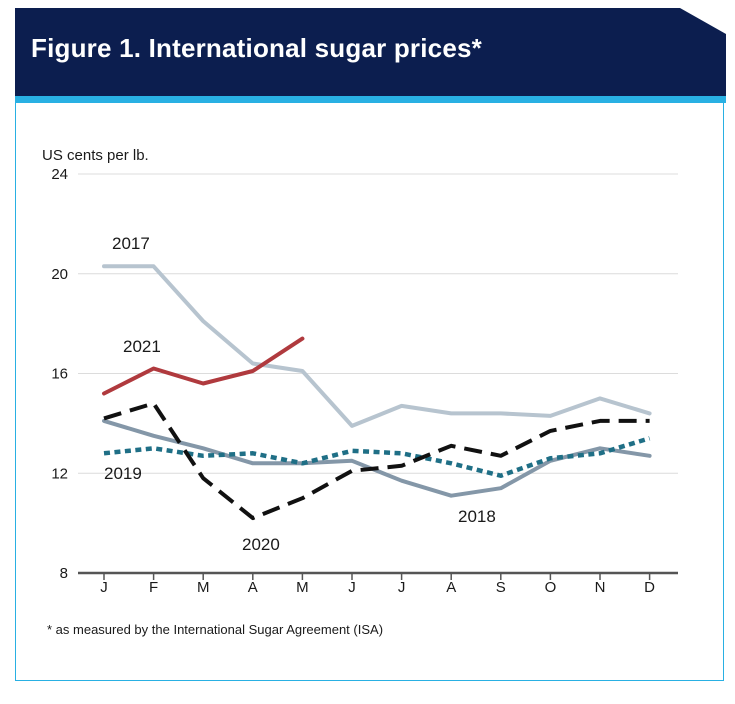 The width and height of the screenshot is (735, 704). I want to click on series-label-2020: 2020, so click(261, 544).